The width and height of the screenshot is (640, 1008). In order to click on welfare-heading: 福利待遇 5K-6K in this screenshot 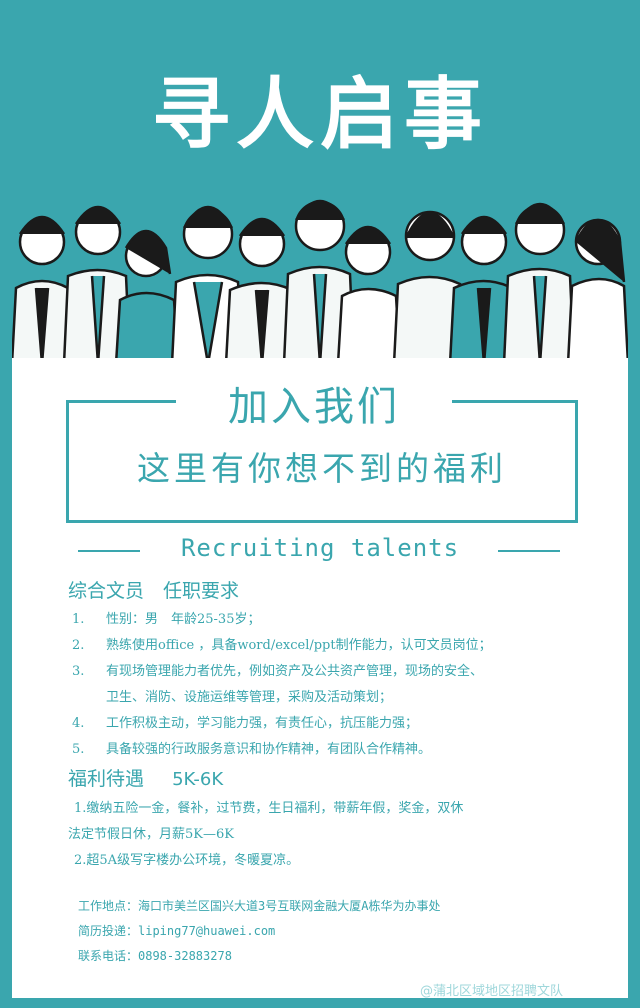, I will do `click(145, 777)`.